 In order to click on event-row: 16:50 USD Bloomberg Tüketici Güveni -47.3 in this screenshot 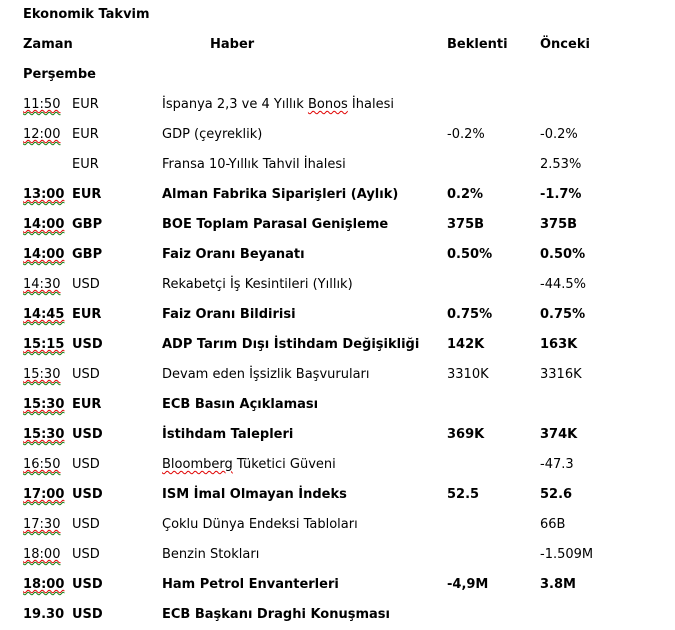, I will do `click(337, 472)`.